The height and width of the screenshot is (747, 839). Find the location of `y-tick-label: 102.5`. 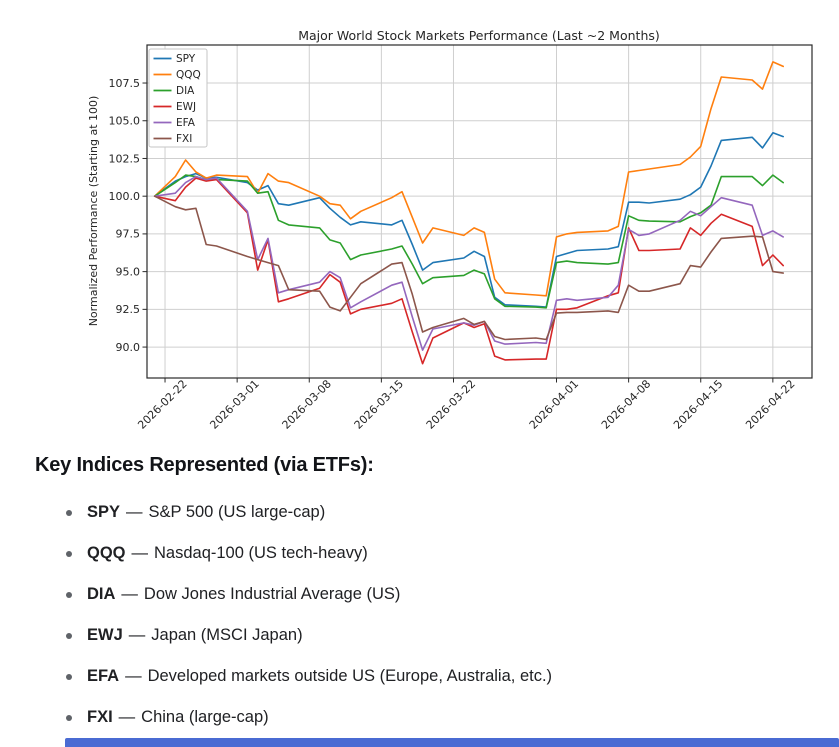

y-tick-label: 102.5 is located at coordinates (125, 158).